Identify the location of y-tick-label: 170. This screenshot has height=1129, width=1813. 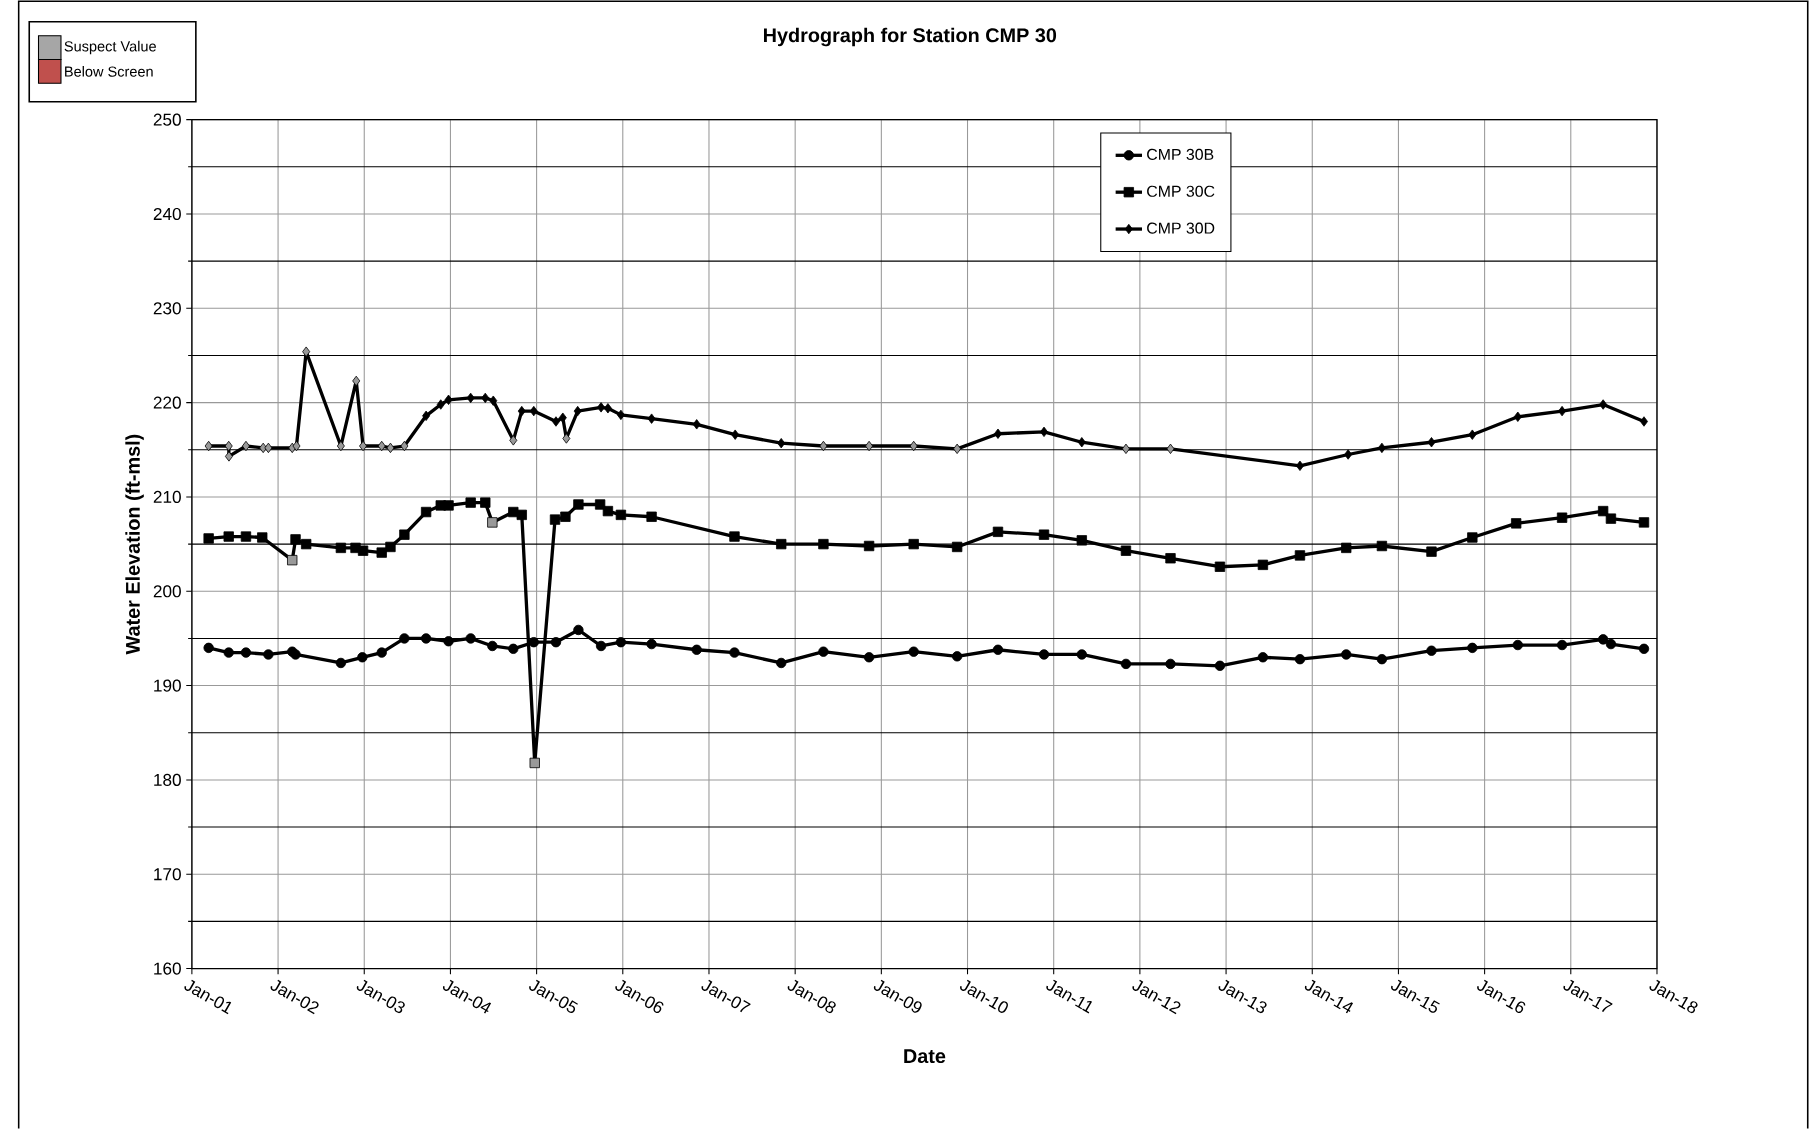
(167, 874).